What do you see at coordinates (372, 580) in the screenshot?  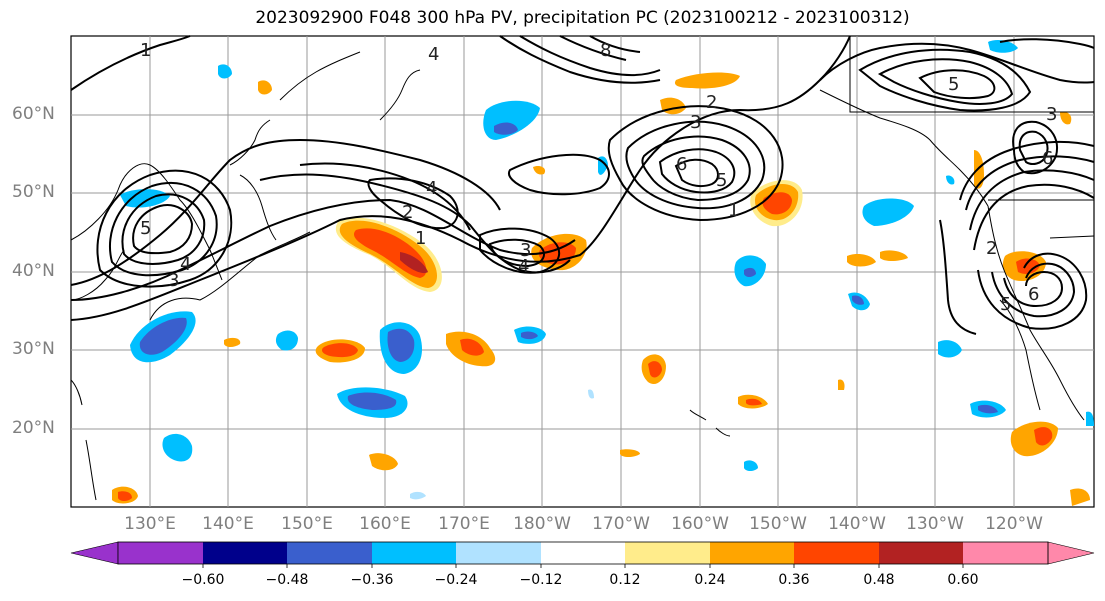 I see `colorbar-tick-label: −0.36` at bounding box center [372, 580].